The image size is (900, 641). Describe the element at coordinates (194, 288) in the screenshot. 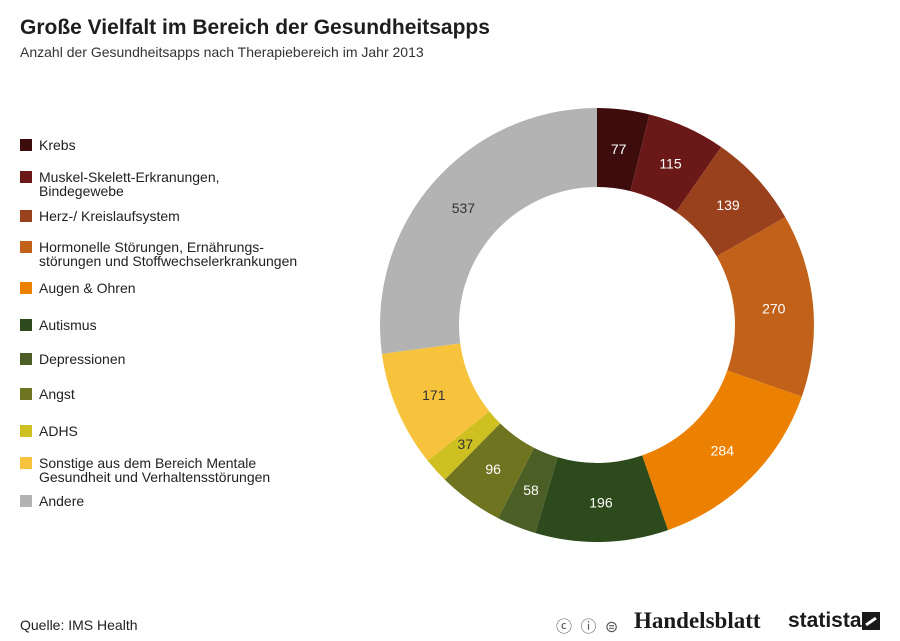

I see `legend-label: Augen & Ohren` at that location.